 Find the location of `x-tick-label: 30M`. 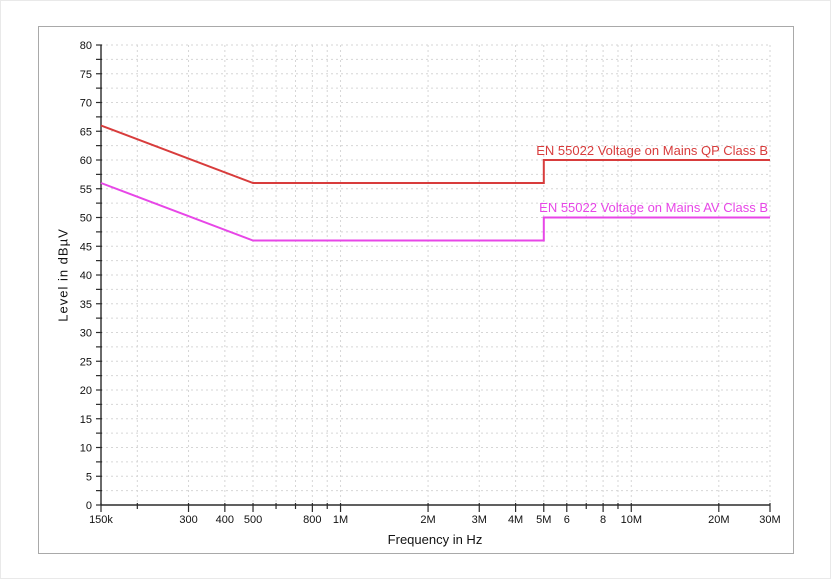

x-tick-label: 30M is located at coordinates (769, 520).